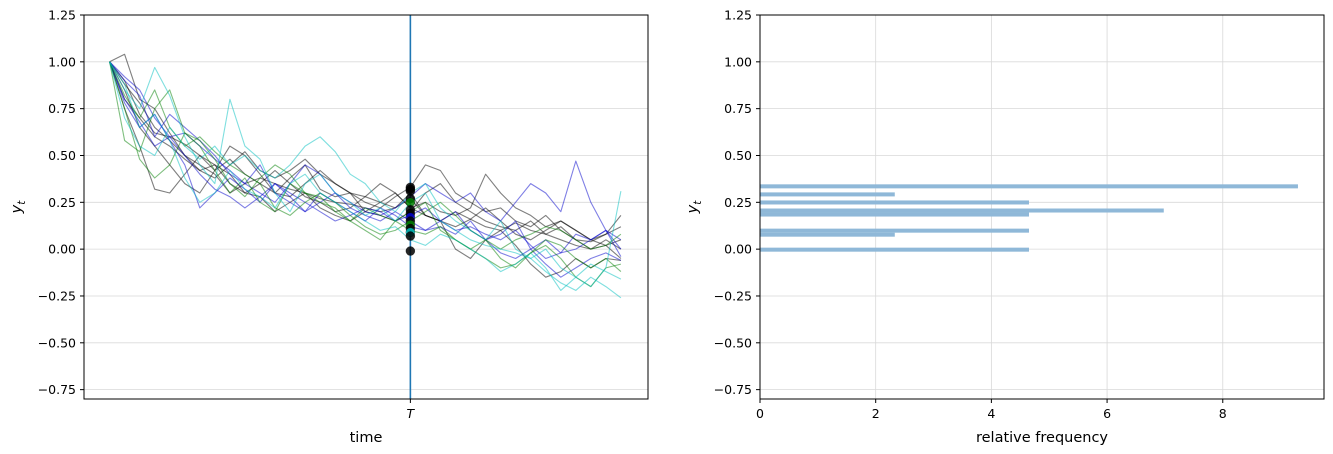  I want to click on x-tick-label: 8, so click(1223, 413).